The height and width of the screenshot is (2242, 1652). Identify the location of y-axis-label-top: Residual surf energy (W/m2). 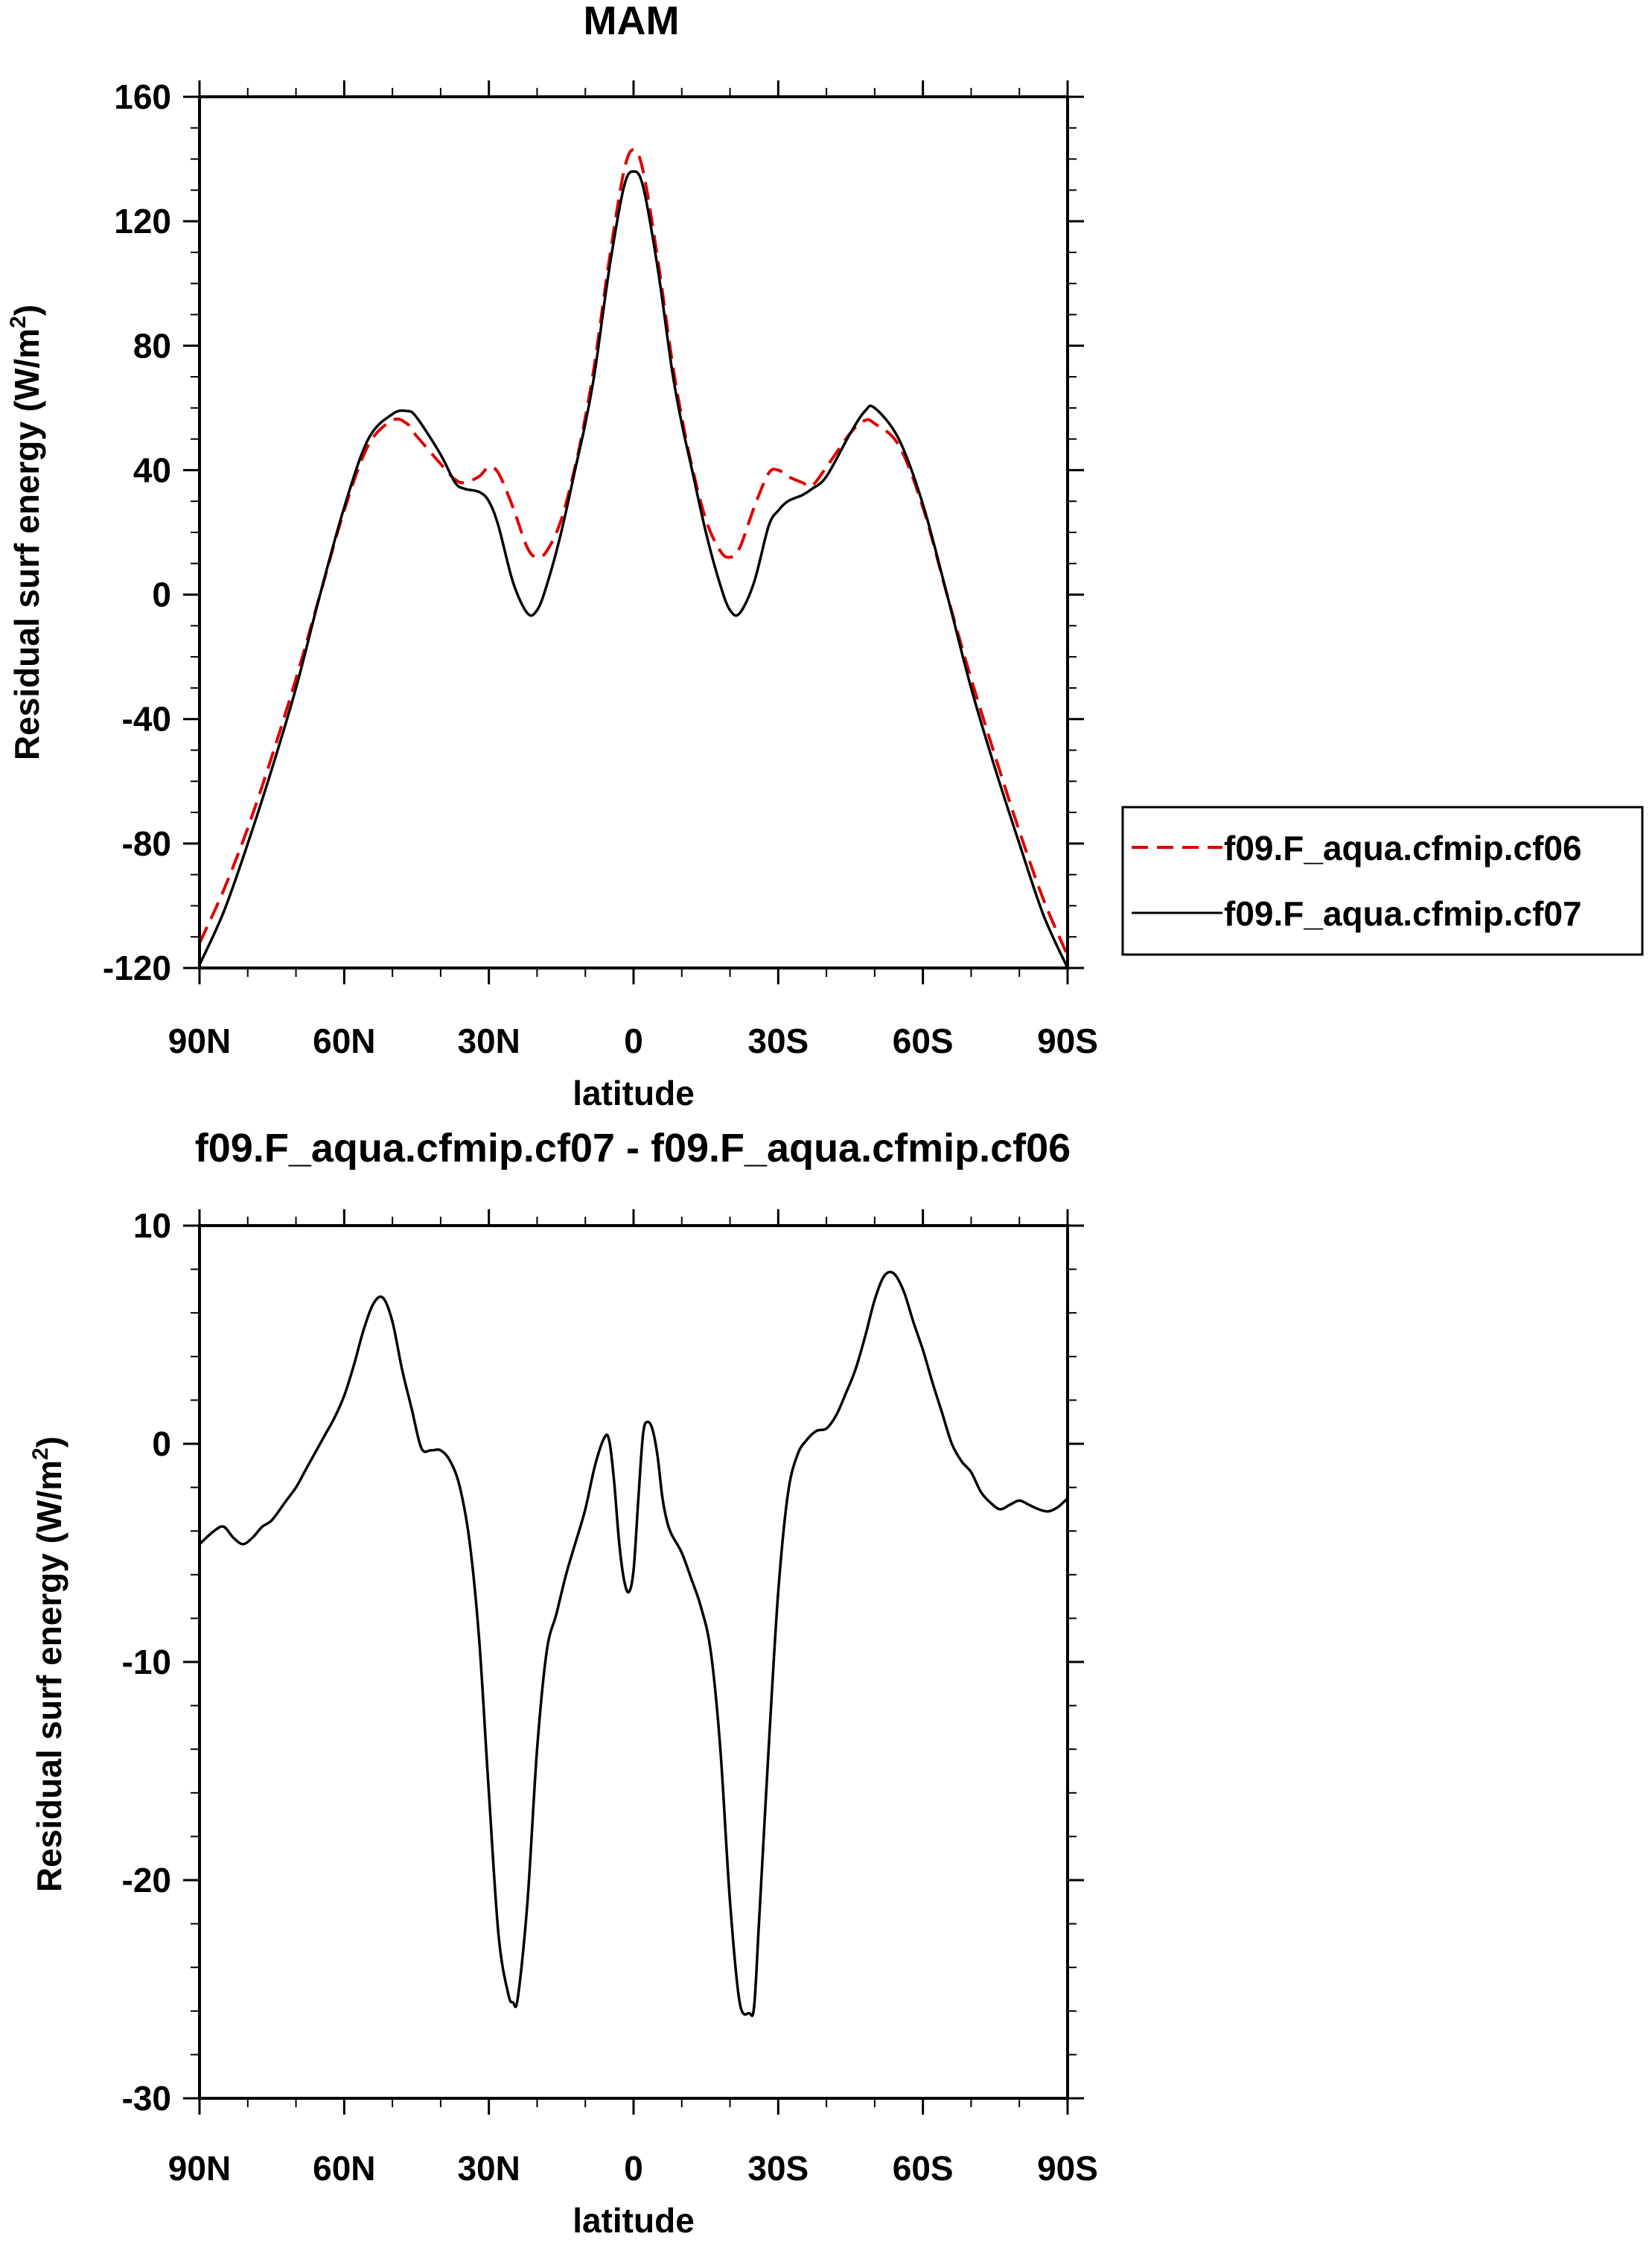
(26, 532).